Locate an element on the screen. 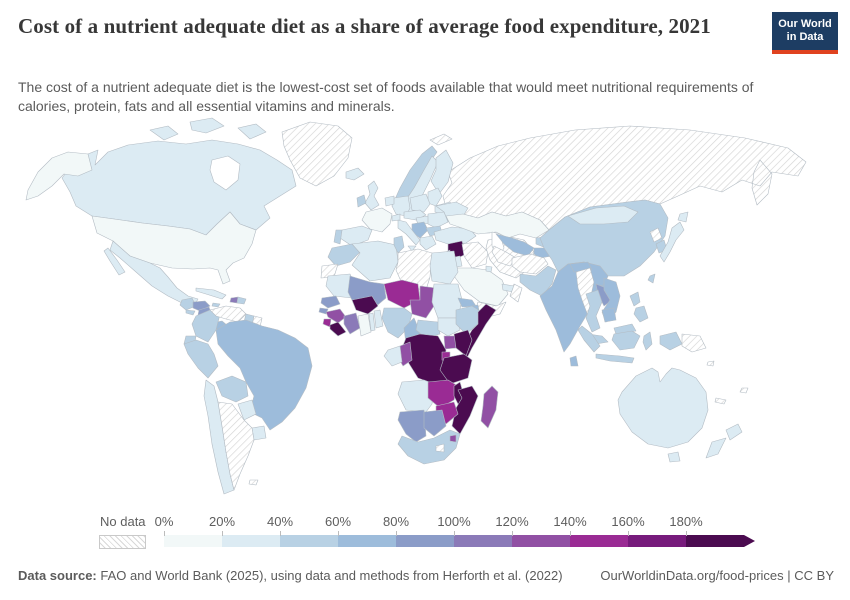  country-angola is located at coordinates (416, 396).